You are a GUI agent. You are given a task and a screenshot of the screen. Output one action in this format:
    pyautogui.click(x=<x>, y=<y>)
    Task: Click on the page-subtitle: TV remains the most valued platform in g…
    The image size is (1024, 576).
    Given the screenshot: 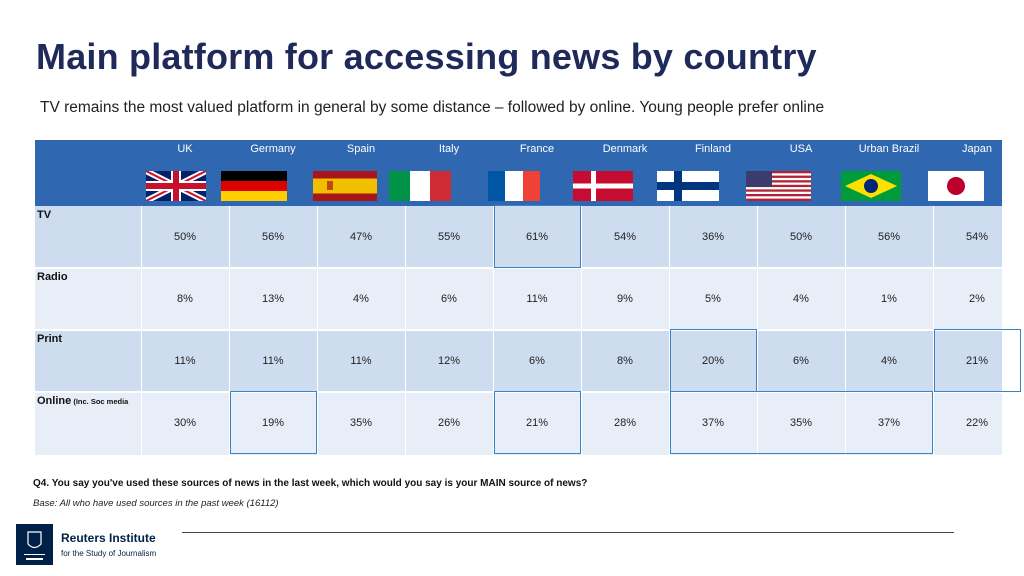 What is the action you would take?
    pyautogui.click(x=432, y=107)
    